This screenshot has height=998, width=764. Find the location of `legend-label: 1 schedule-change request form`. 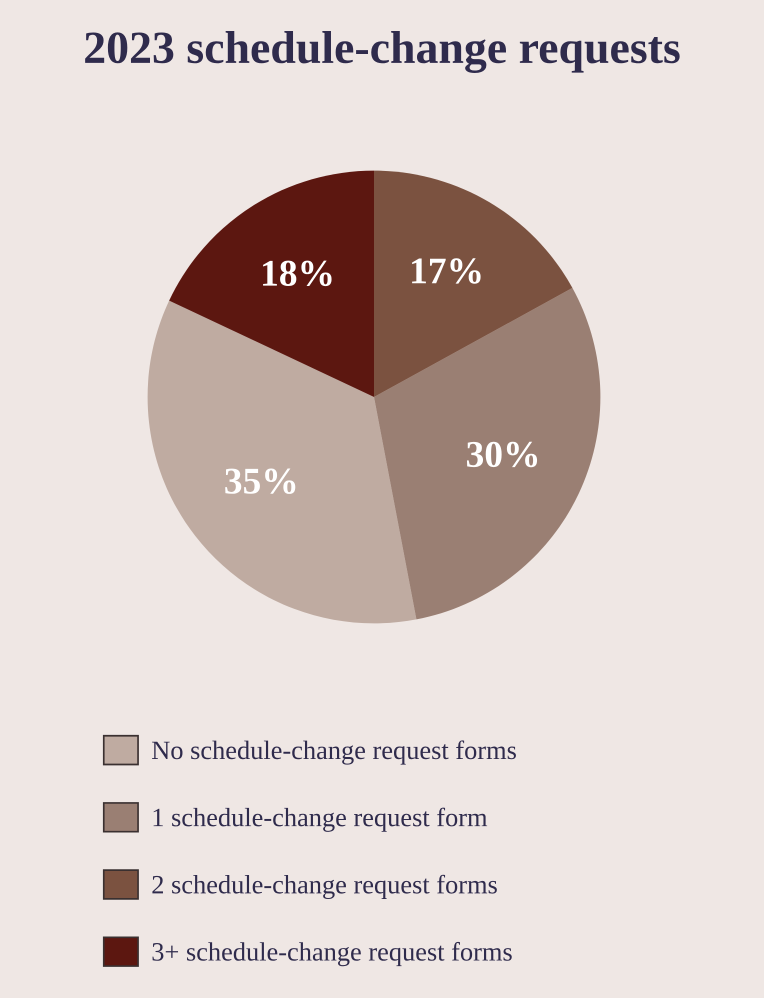

legend-label: 1 schedule-change request form is located at coordinates (321, 820).